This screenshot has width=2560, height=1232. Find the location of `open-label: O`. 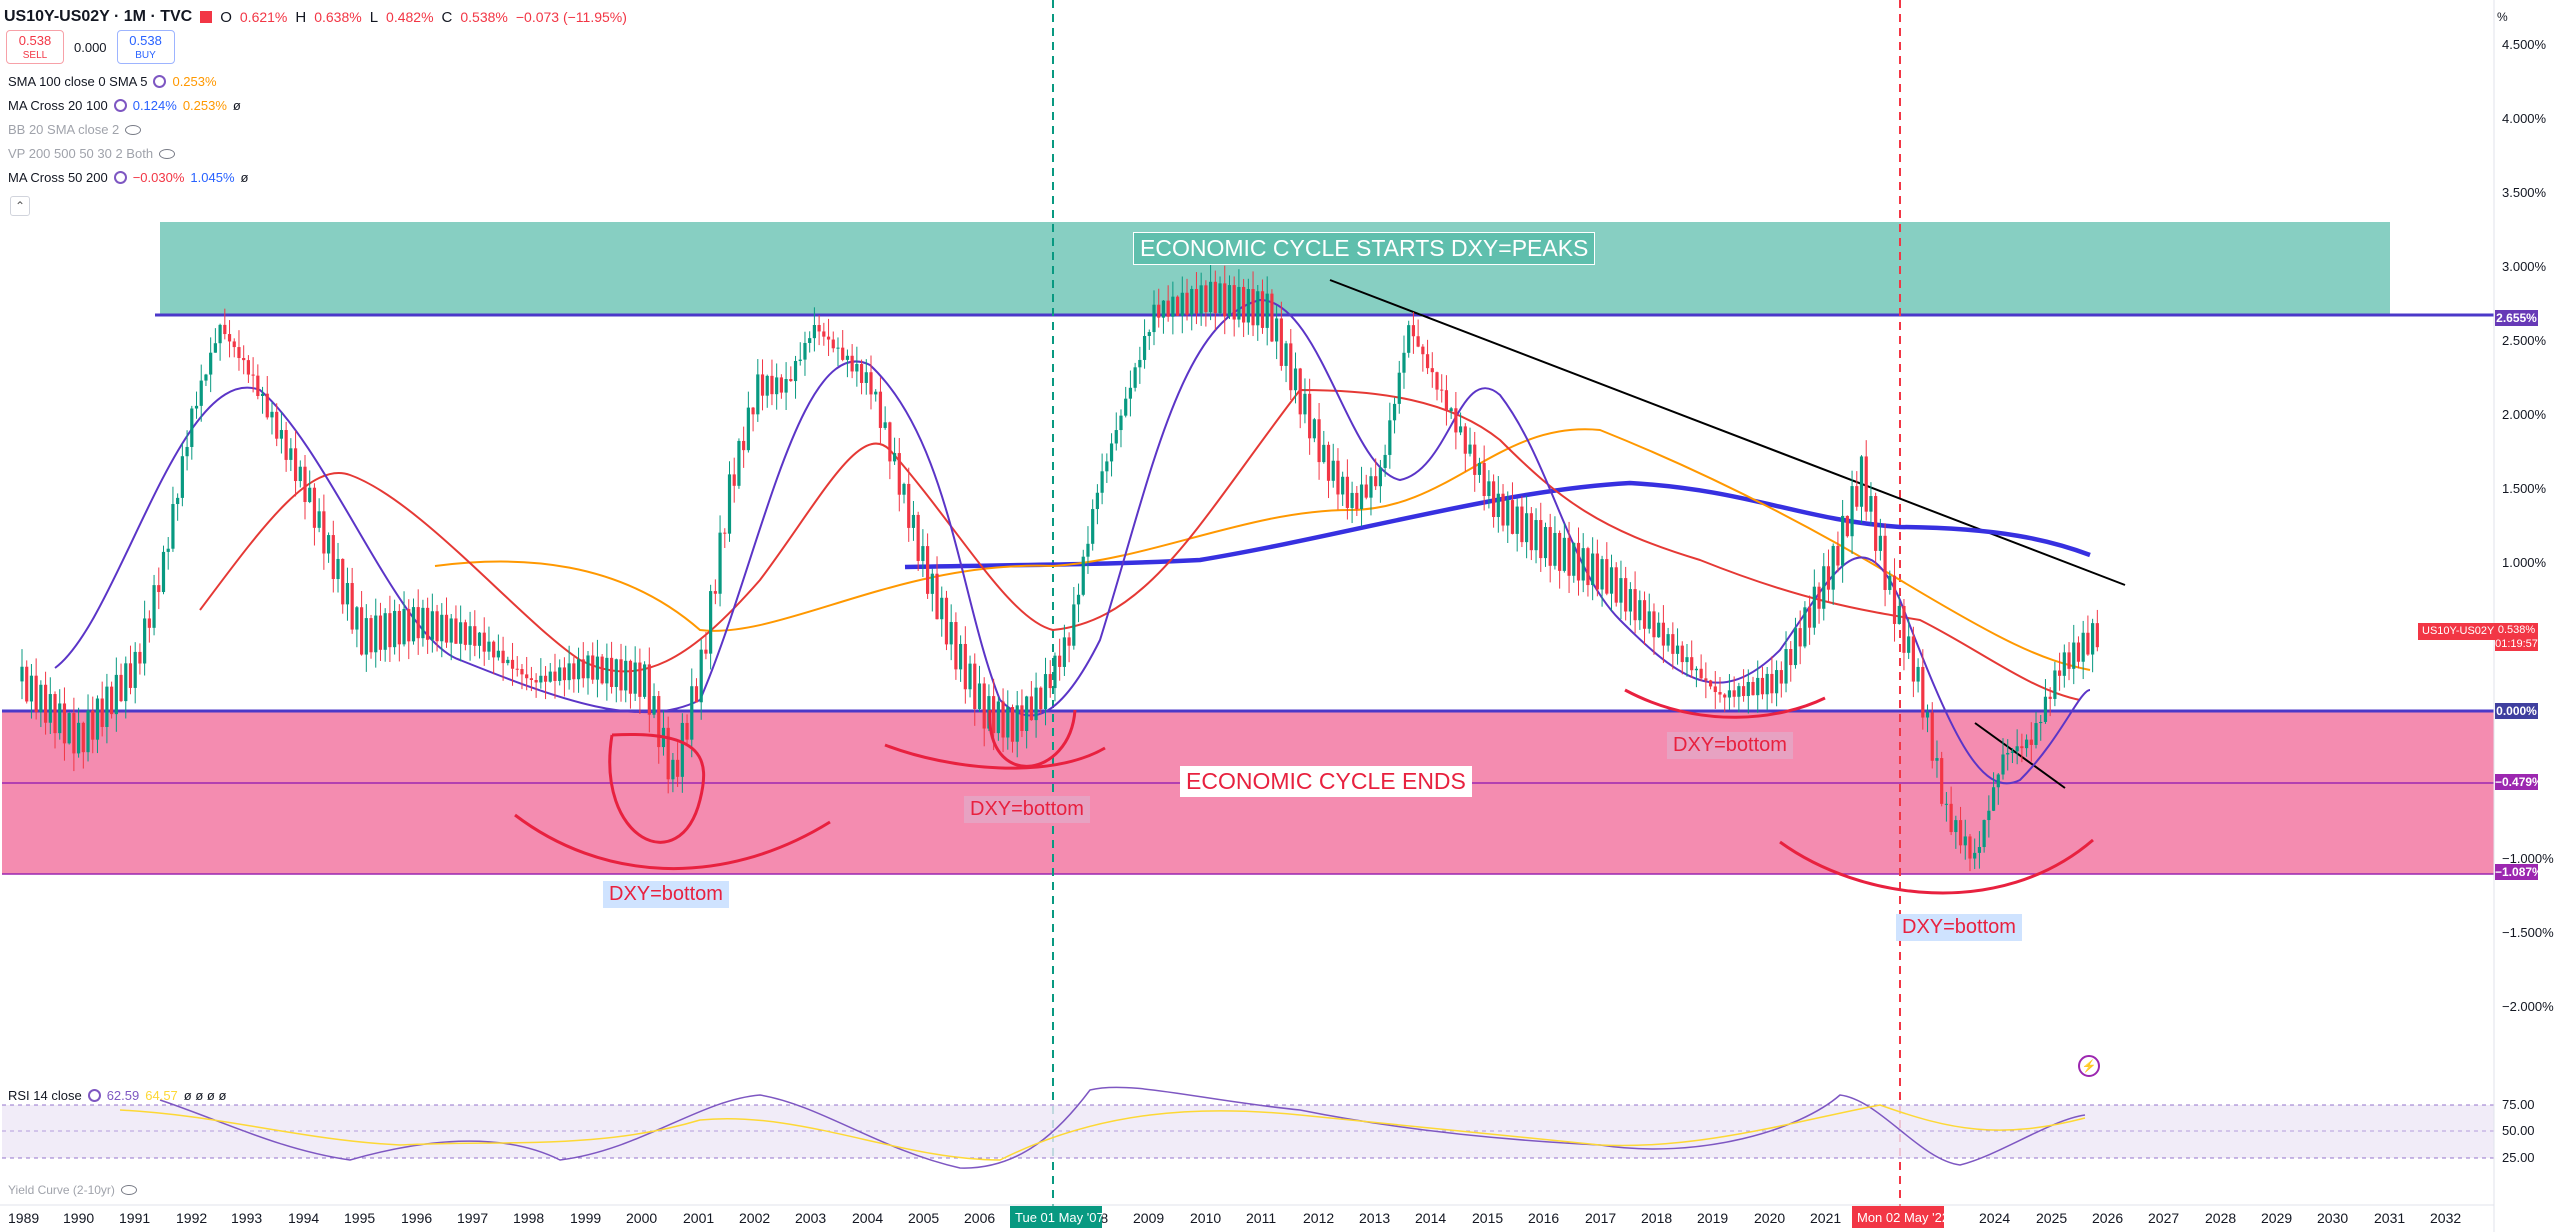

open-label: O is located at coordinates (226, 17).